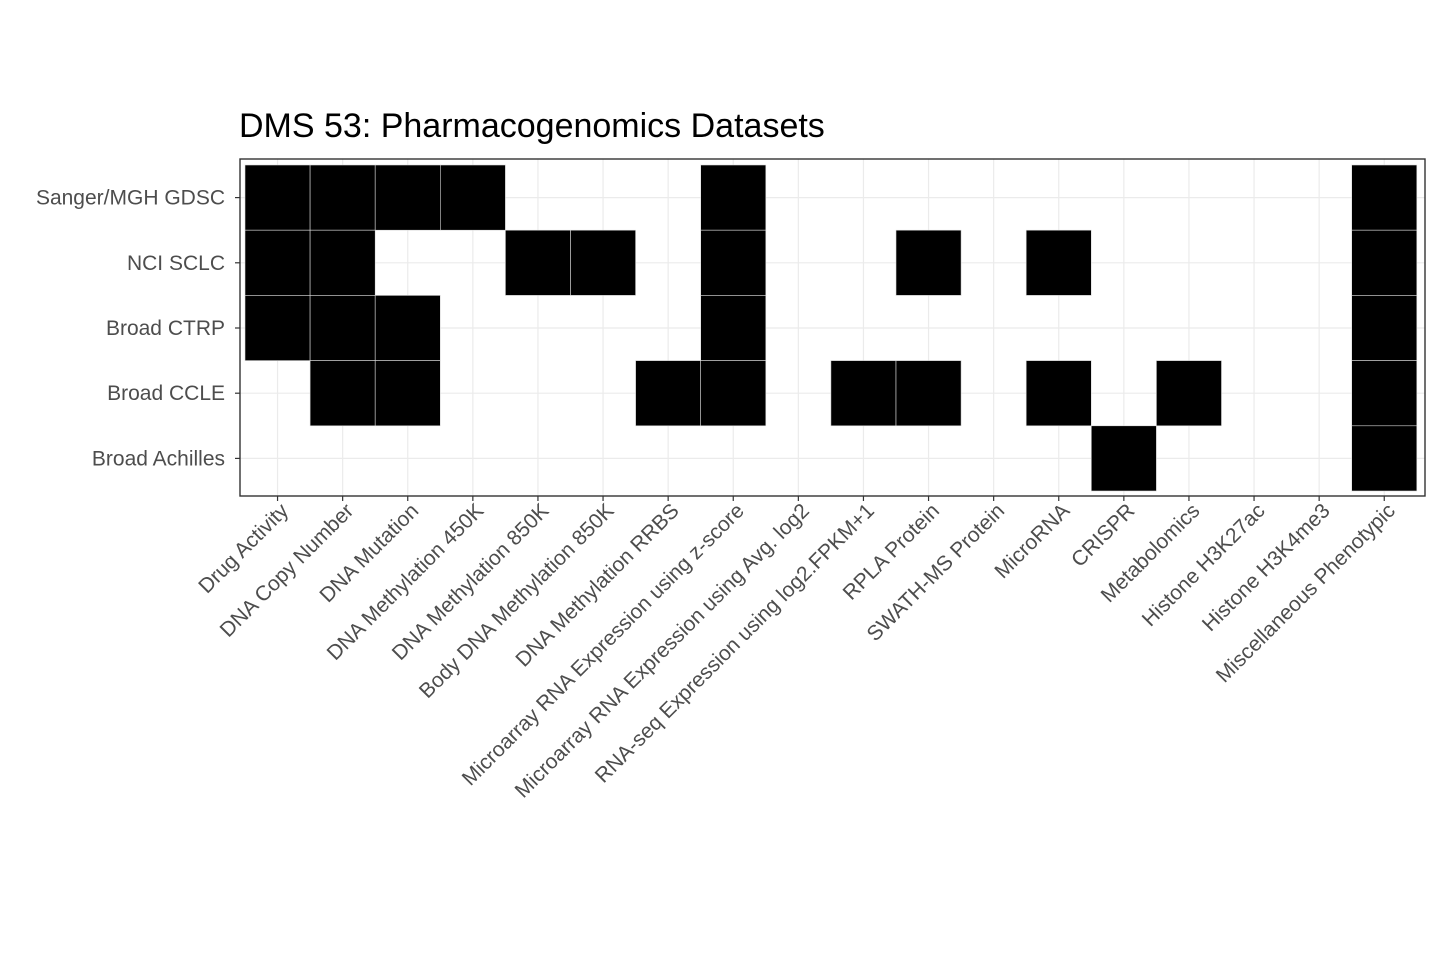 The height and width of the screenshot is (960, 1440). Describe the element at coordinates (166, 393) in the screenshot. I see `y-tick-label: Broad CCLE` at that location.